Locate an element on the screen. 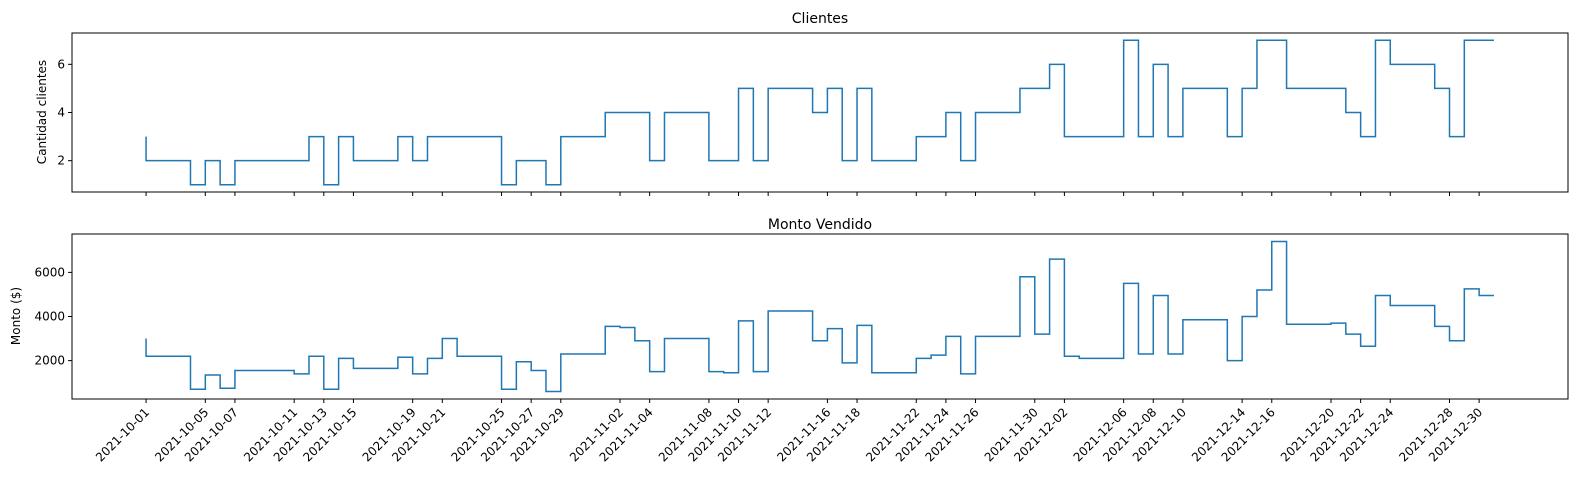 This screenshot has width=1589, height=490. y-tick-label: 2000 is located at coordinates (49, 361).